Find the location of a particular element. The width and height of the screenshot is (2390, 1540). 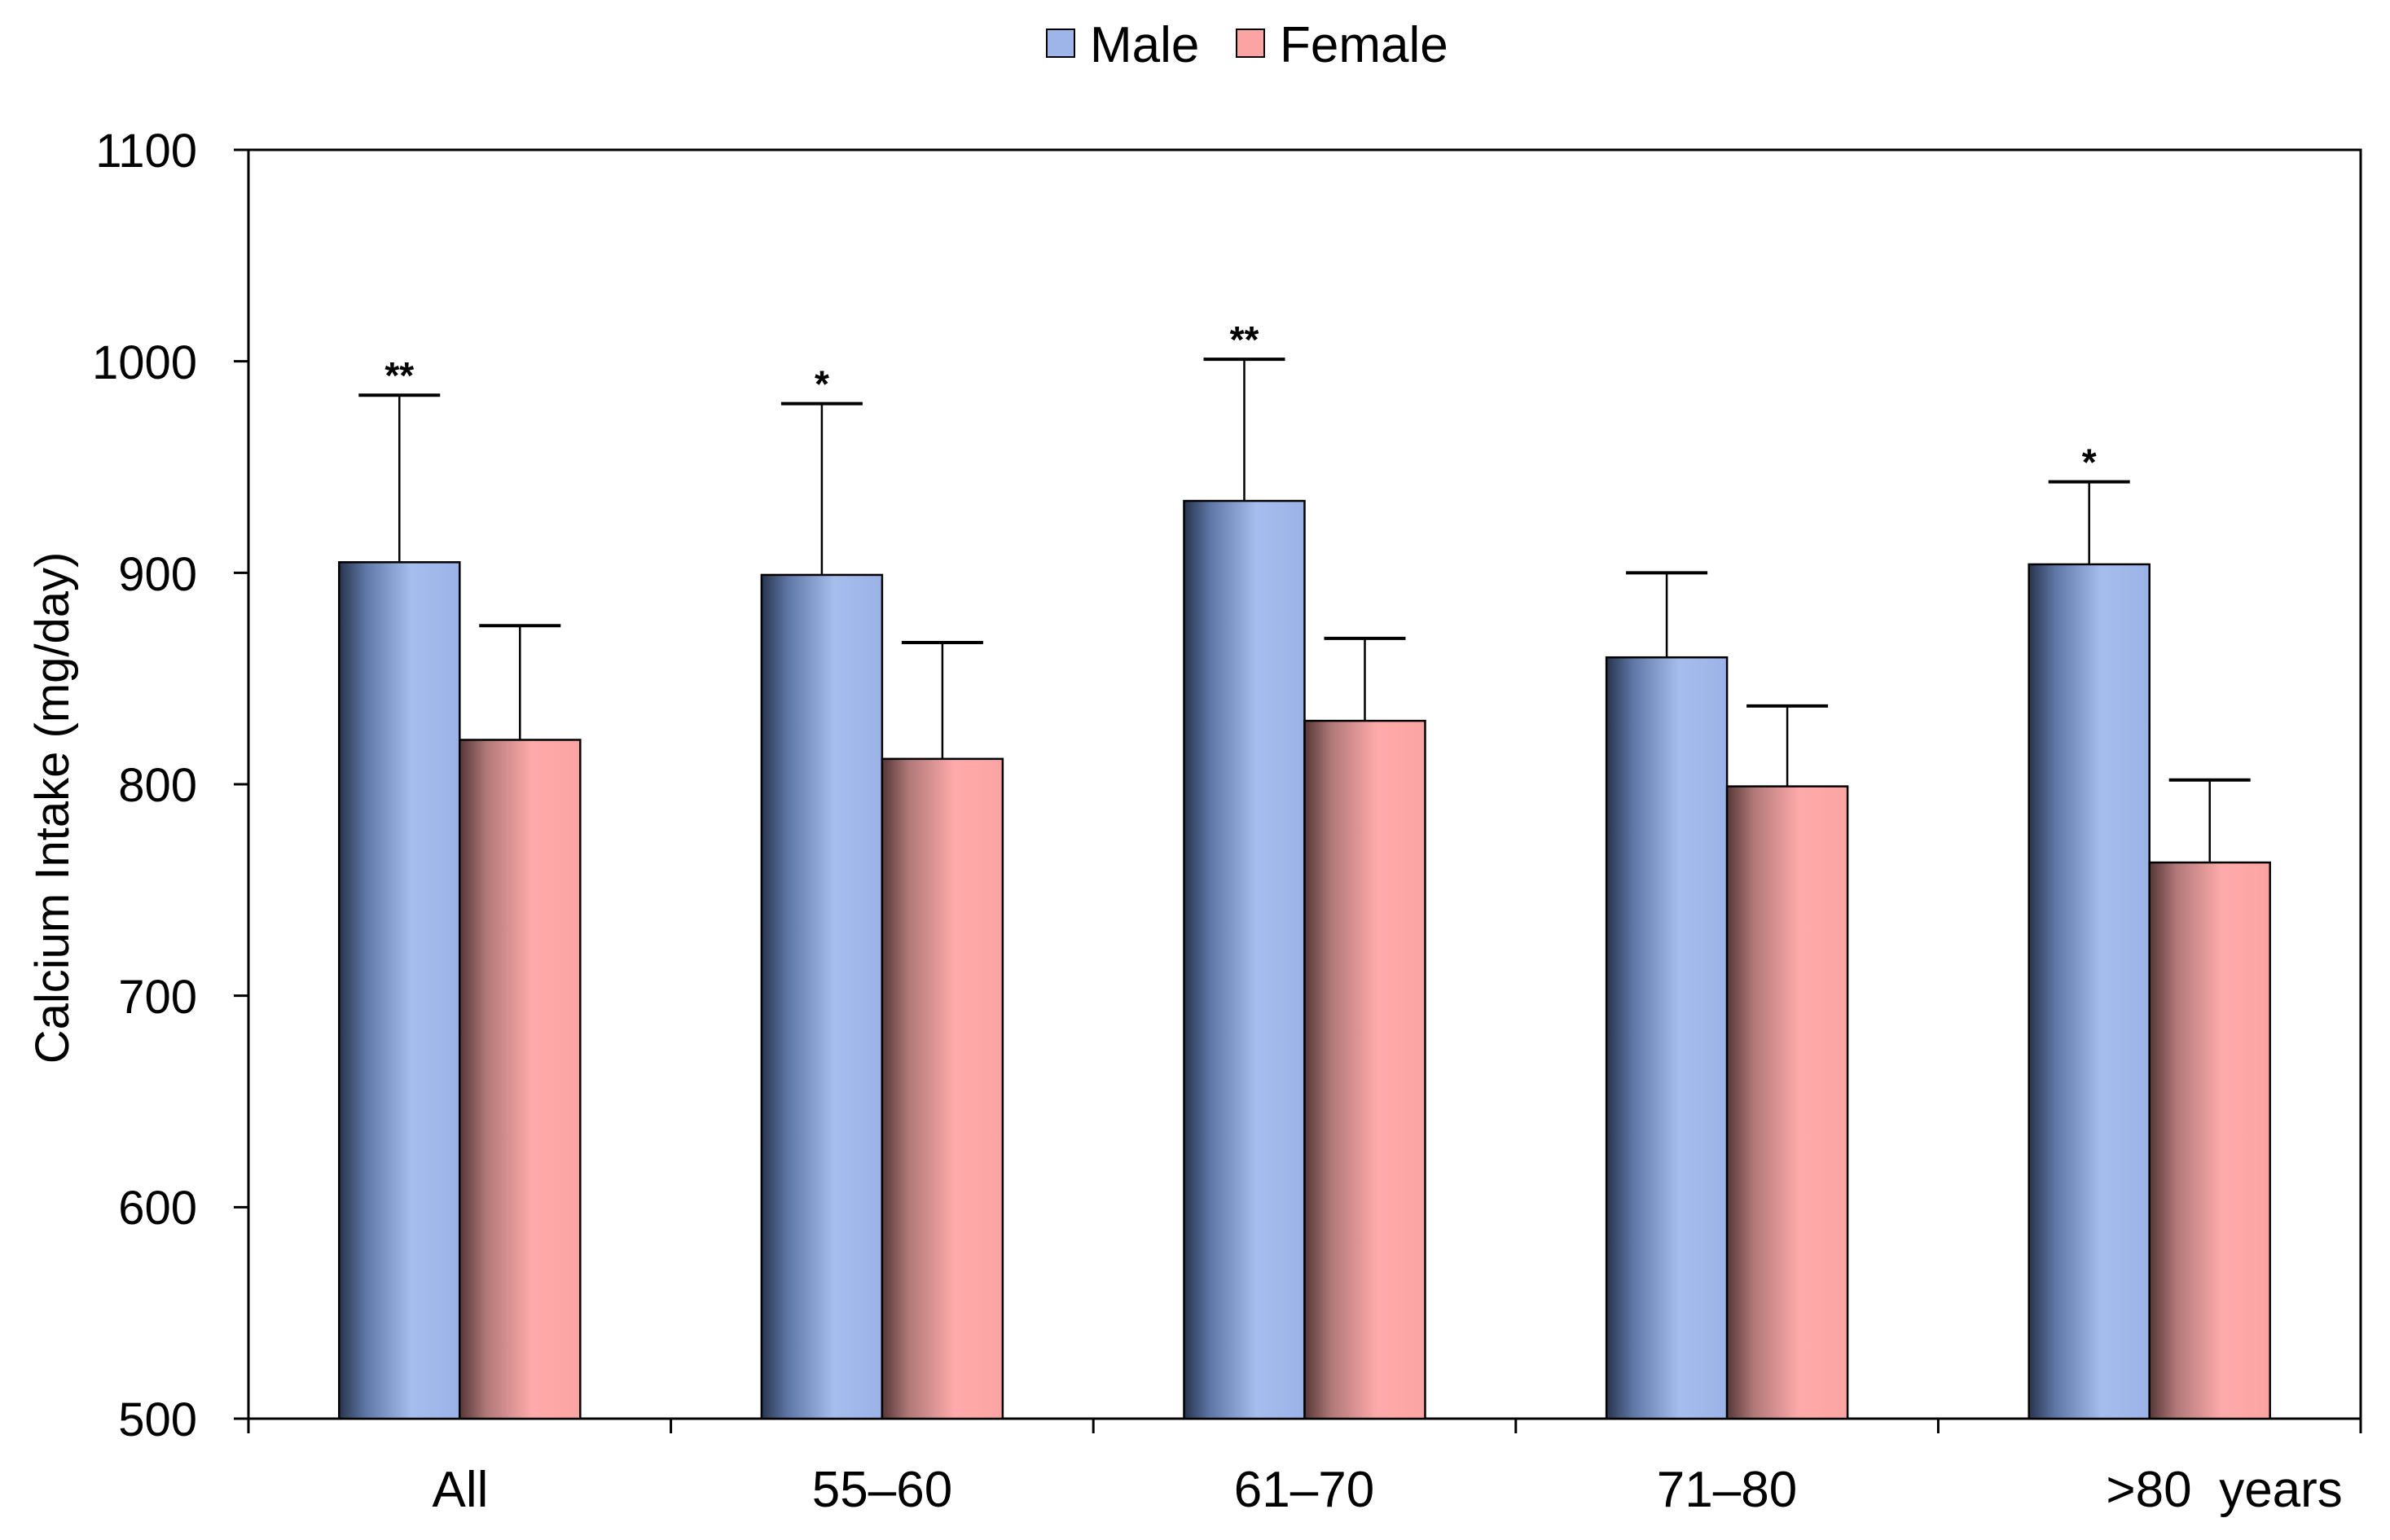

x-tick-label: 55–60 is located at coordinates (882, 1490).